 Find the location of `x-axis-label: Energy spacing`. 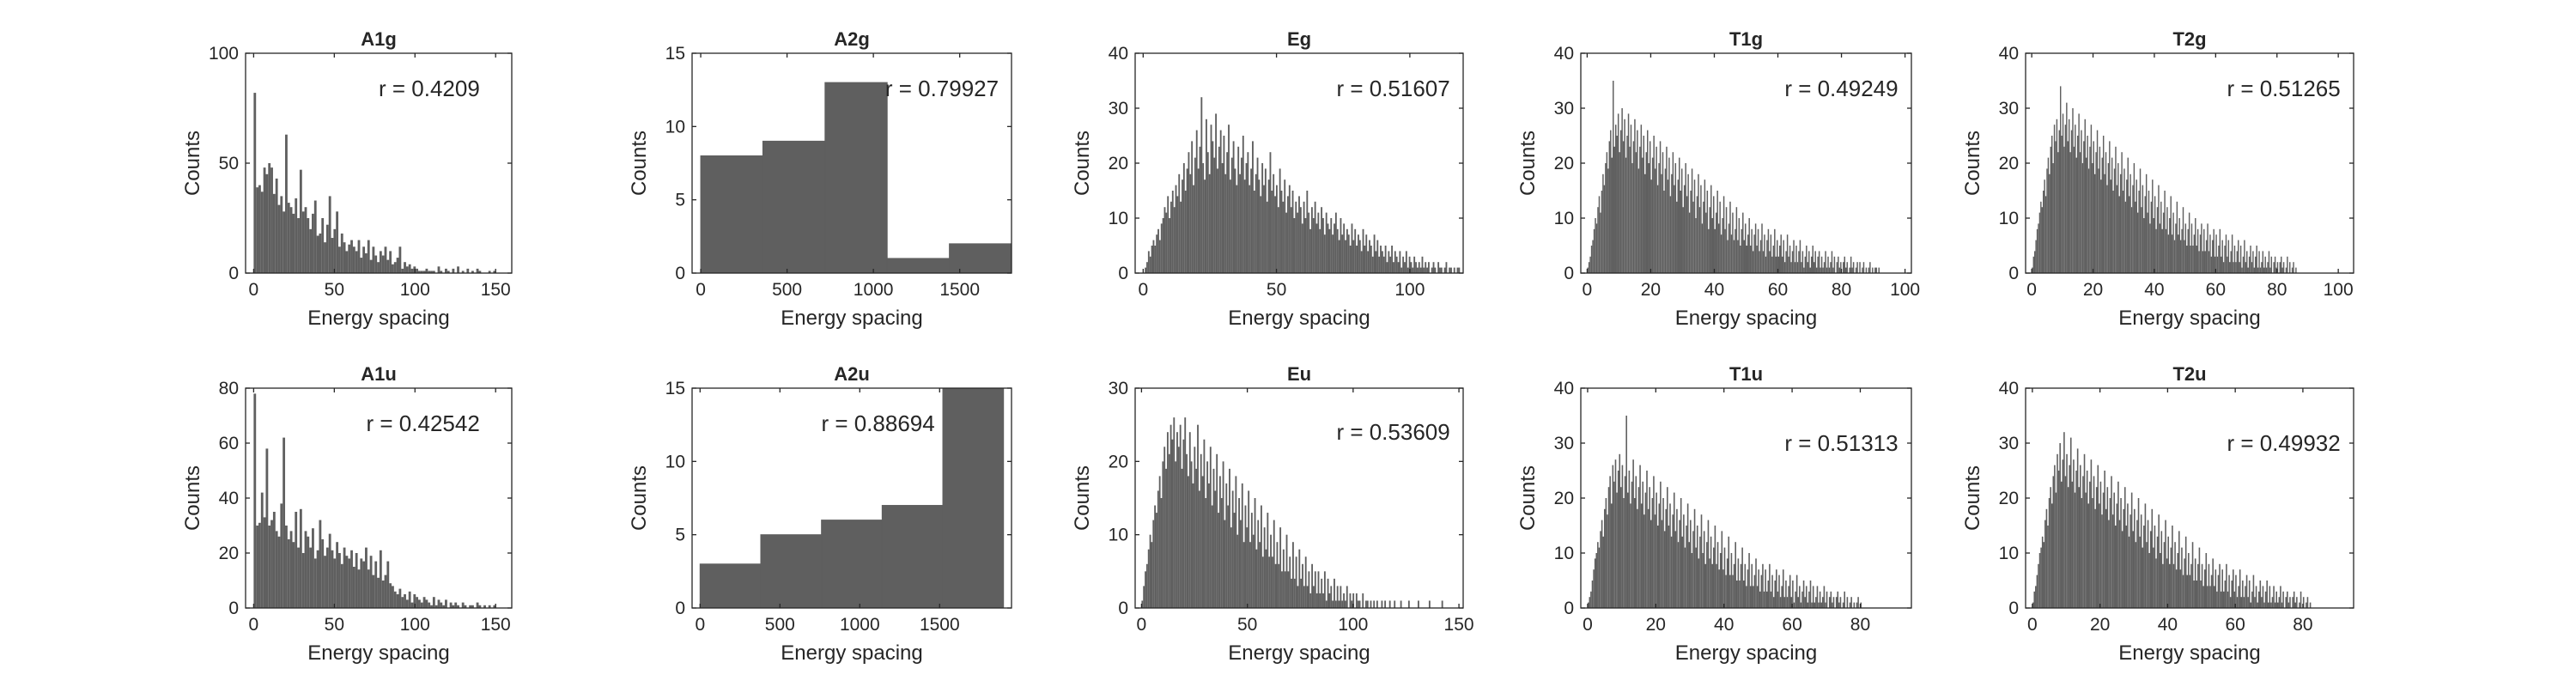

x-axis-label: Energy spacing is located at coordinates (1299, 318).